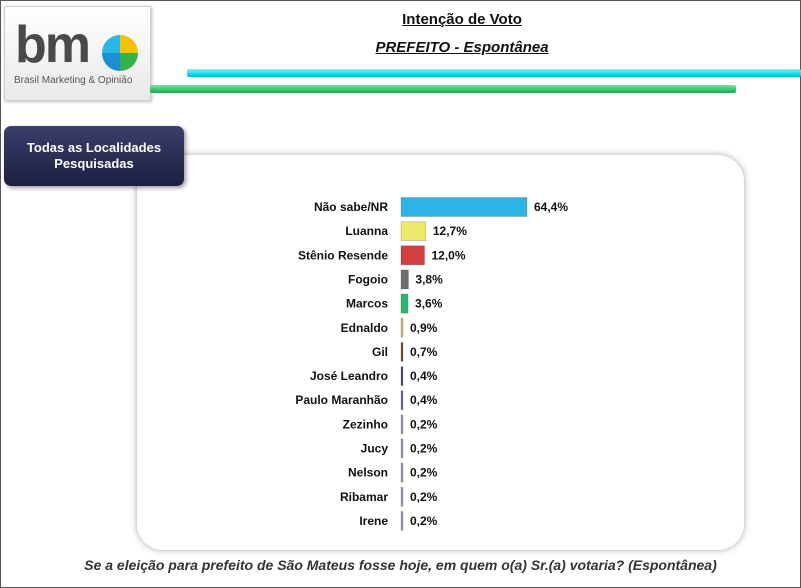 The height and width of the screenshot is (588, 801). I want to click on value-label: 3,6%, so click(429, 304).